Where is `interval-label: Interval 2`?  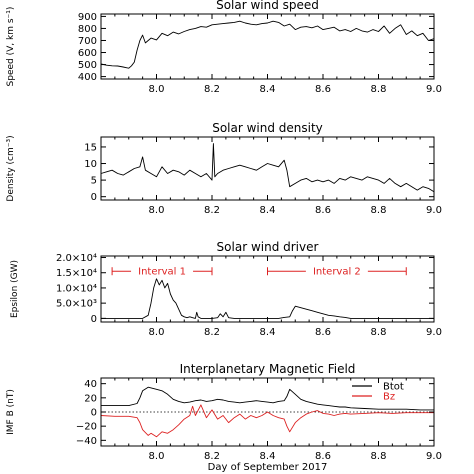 interval-label: Interval 2 is located at coordinates (337, 272).